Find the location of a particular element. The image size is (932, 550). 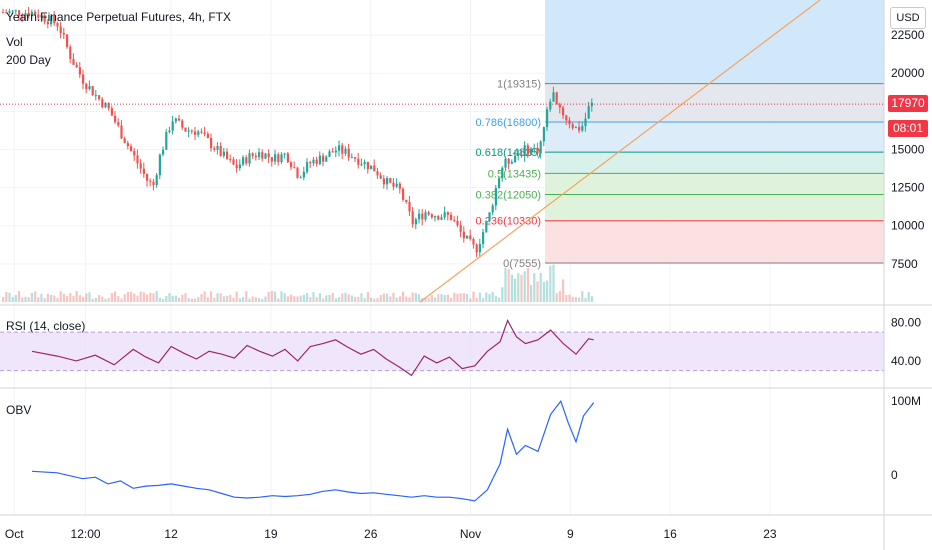

fib-level-label: 0.382(12050) is located at coordinates (508, 195).